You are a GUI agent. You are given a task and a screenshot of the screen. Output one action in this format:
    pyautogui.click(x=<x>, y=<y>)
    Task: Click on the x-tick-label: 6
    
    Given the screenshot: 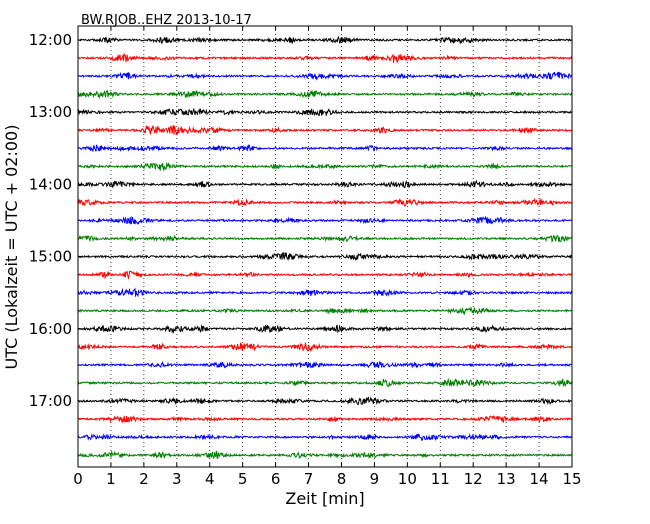 What is the action you would take?
    pyautogui.click(x=276, y=479)
    